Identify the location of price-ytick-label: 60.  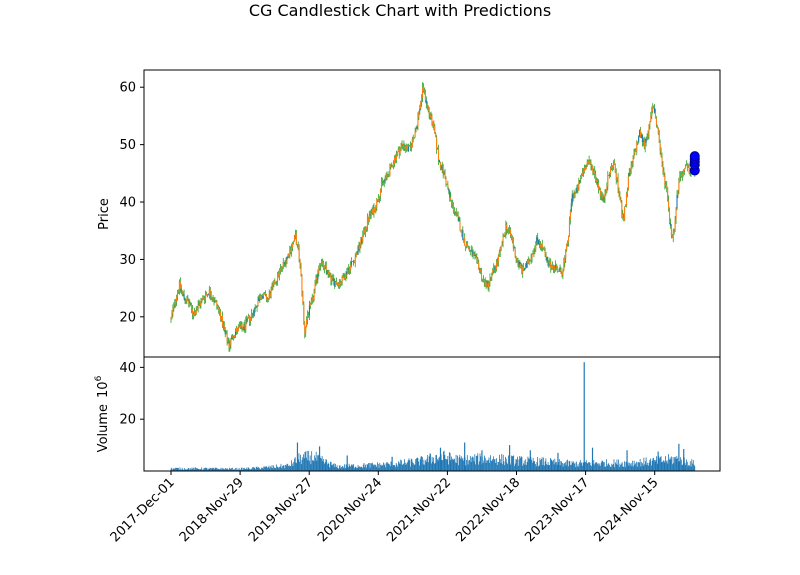
(127, 88).